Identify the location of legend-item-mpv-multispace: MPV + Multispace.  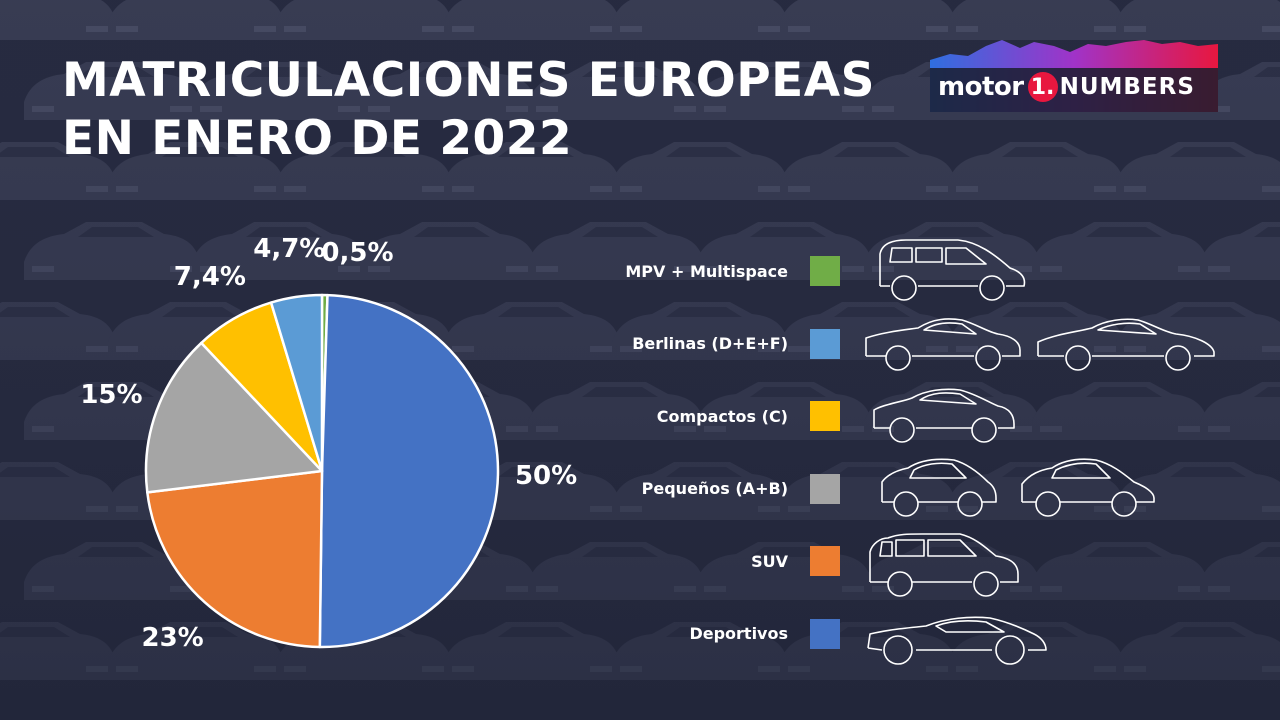
(660, 271).